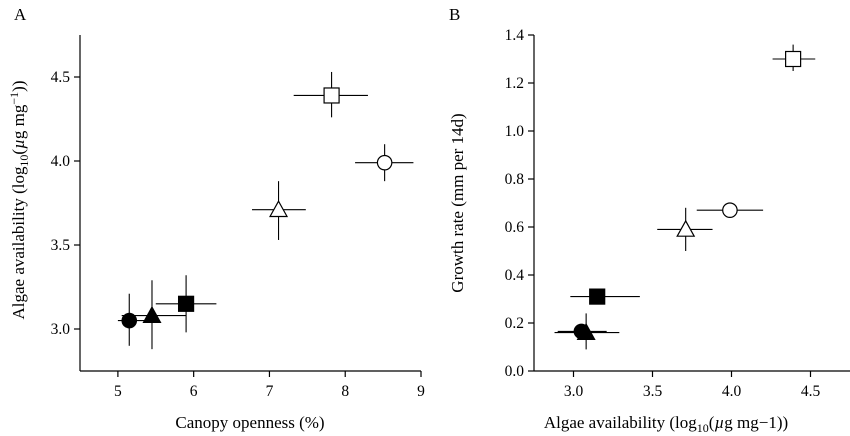  I want to click on x-tick-label: 4.5, so click(811, 391).